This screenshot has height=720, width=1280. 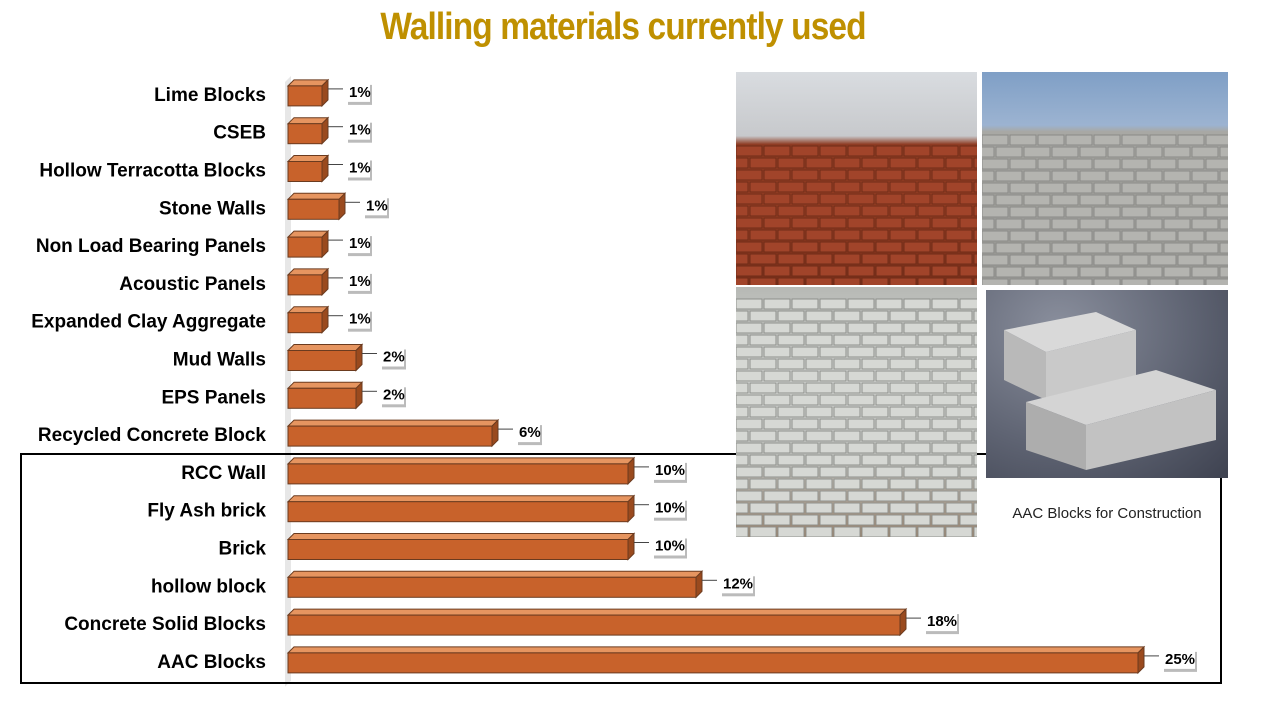 What do you see at coordinates (210, 95) in the screenshot?
I see `category-label: Lime Blocks` at bounding box center [210, 95].